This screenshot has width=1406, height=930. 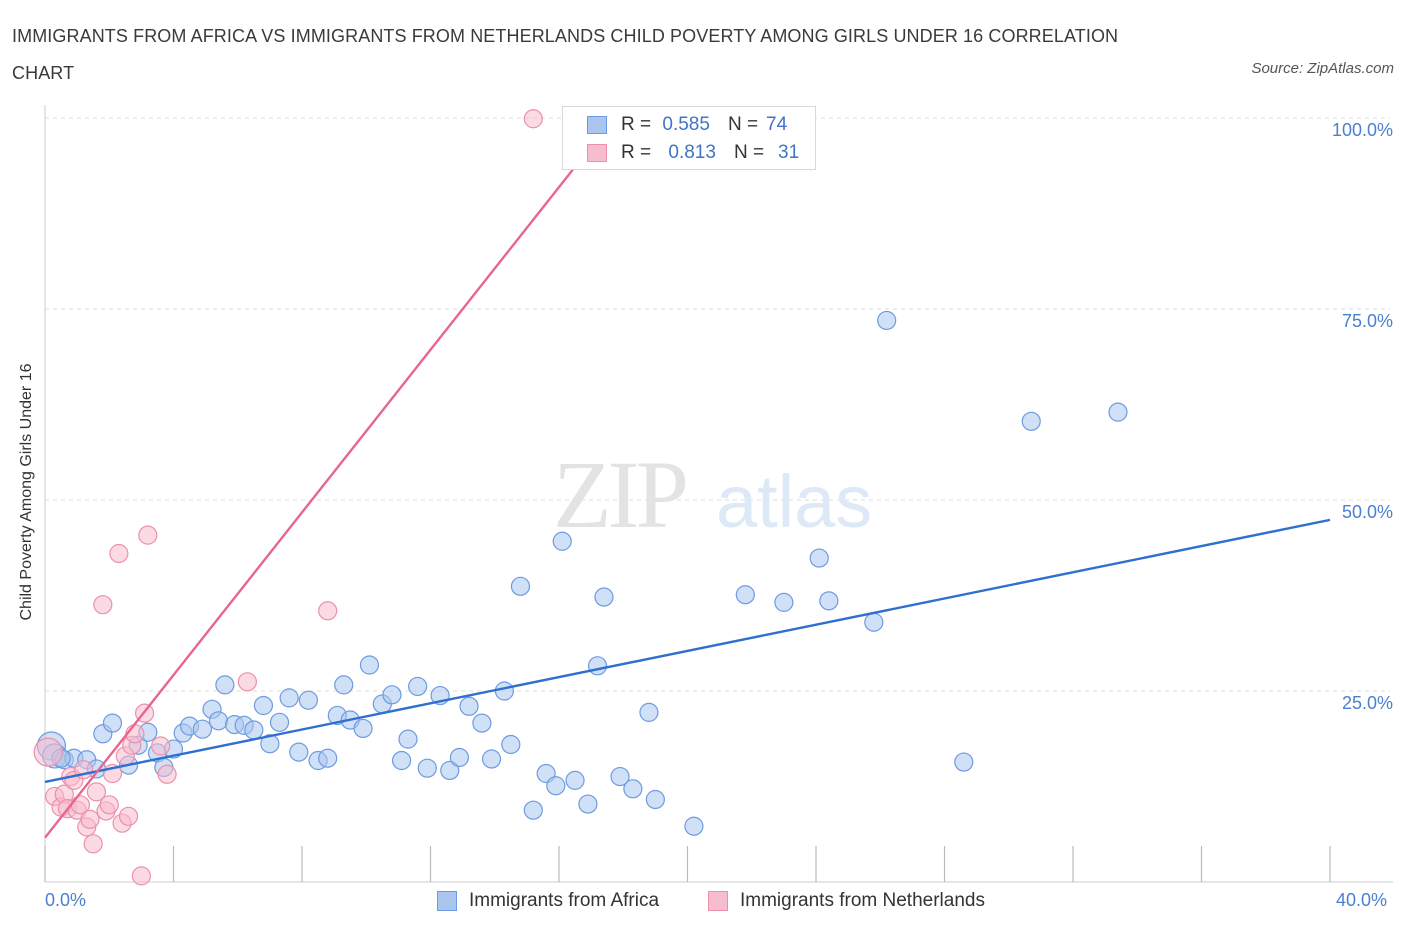 What do you see at coordinates (777, 124) in the screenshot?
I see `legend-africa-n-value: 74` at bounding box center [777, 124].